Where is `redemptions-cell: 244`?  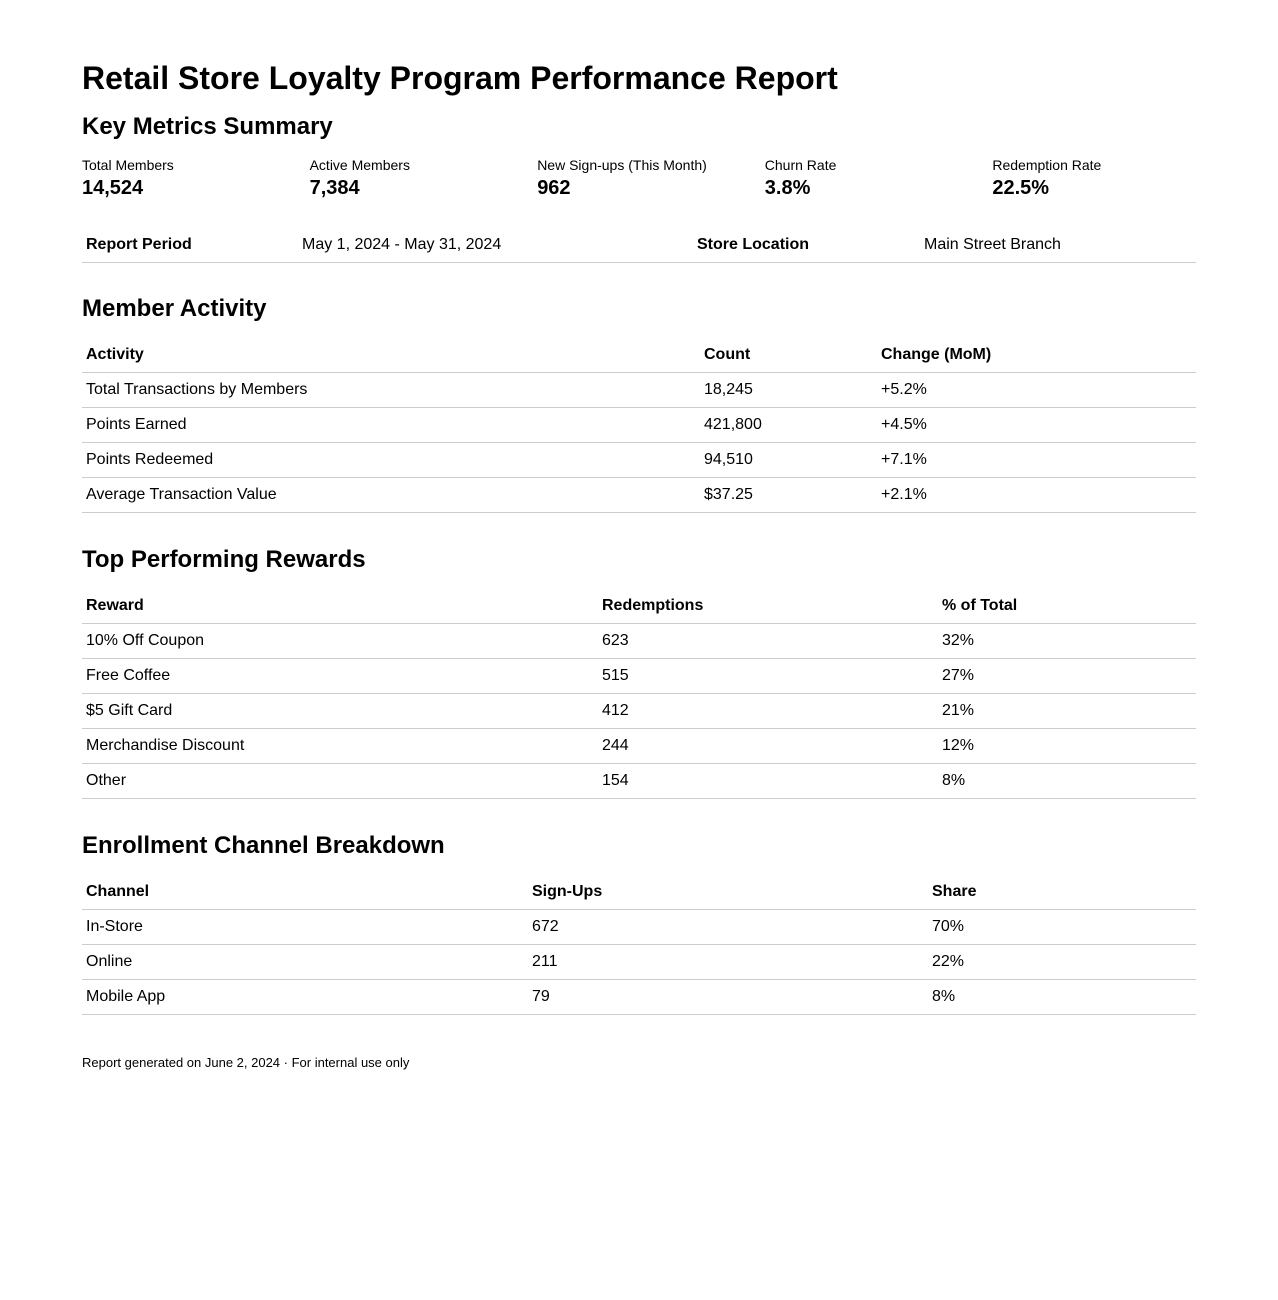 redemptions-cell: 244 is located at coordinates (768, 746).